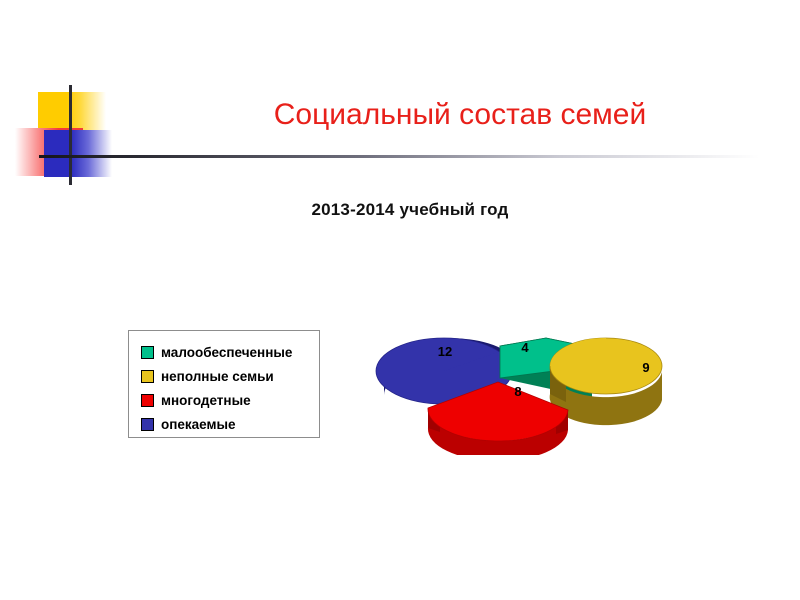  I want to click on legend-item-label: опекаемые, so click(198, 424).